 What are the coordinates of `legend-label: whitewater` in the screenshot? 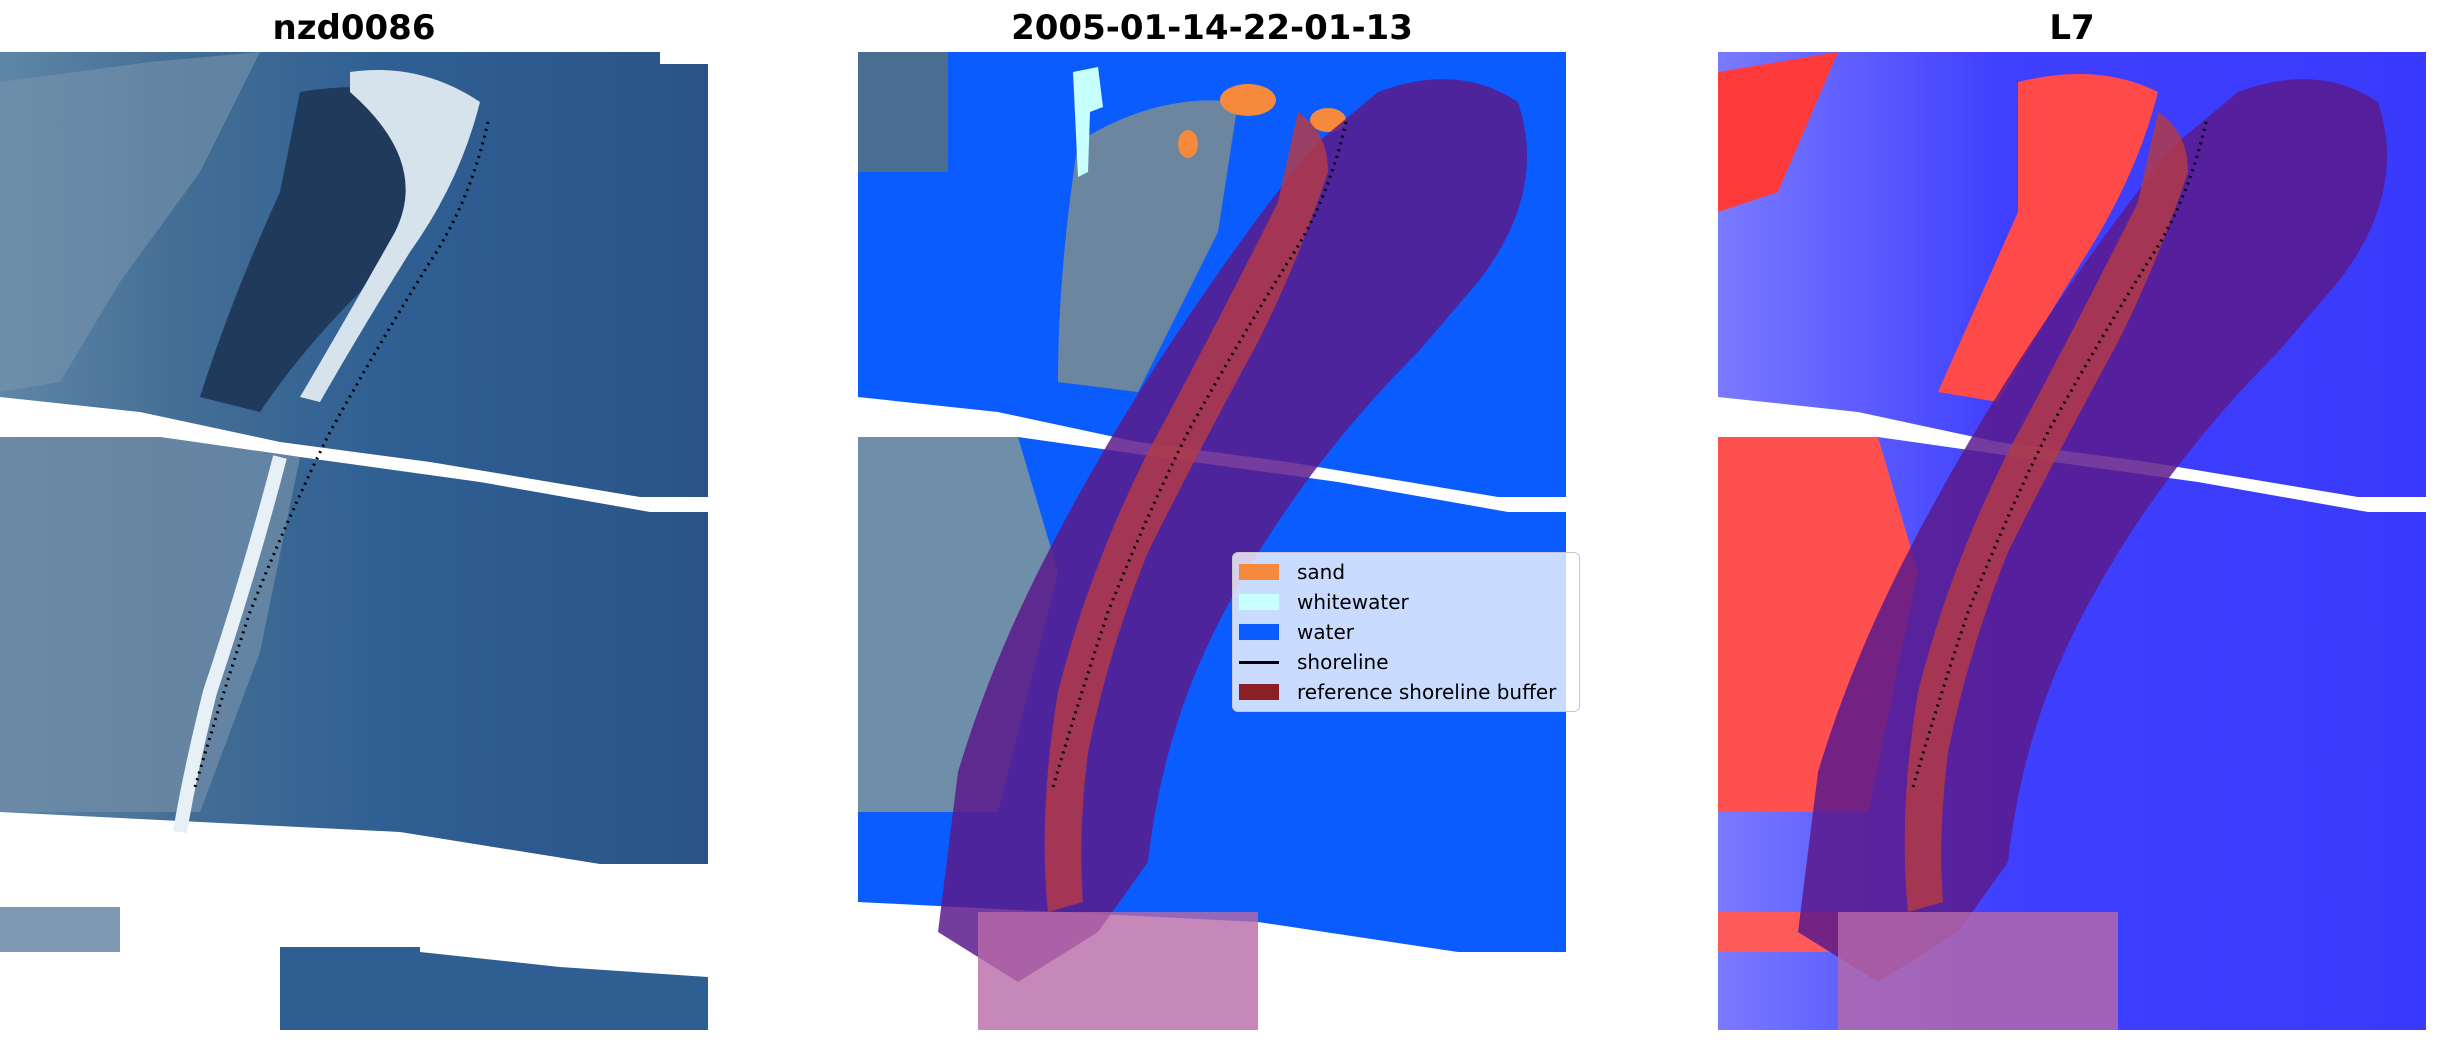 It's located at (1353, 602).